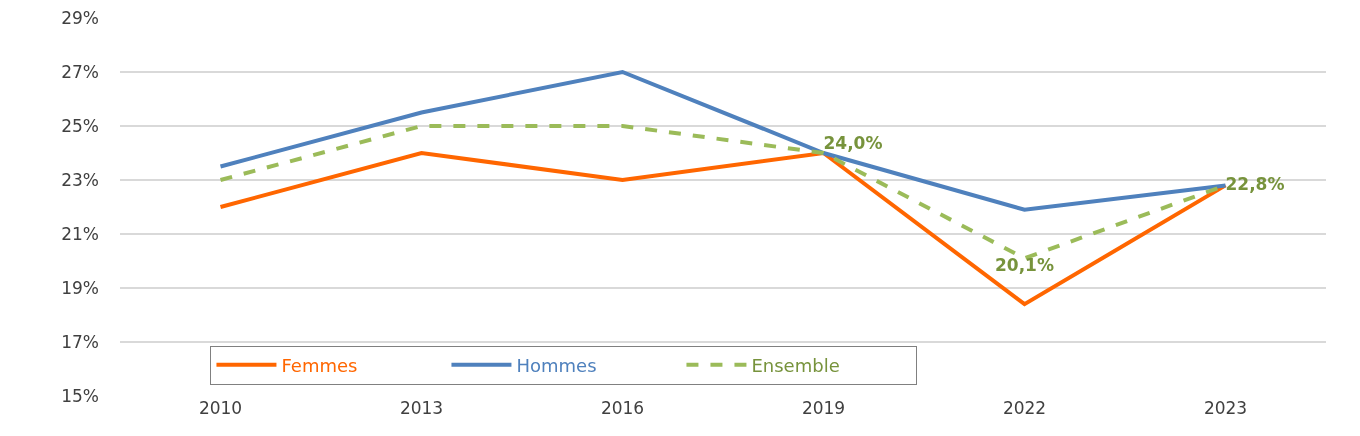 The height and width of the screenshot is (436, 1360). I want to click on x-tick-label: 2016, so click(622, 408).